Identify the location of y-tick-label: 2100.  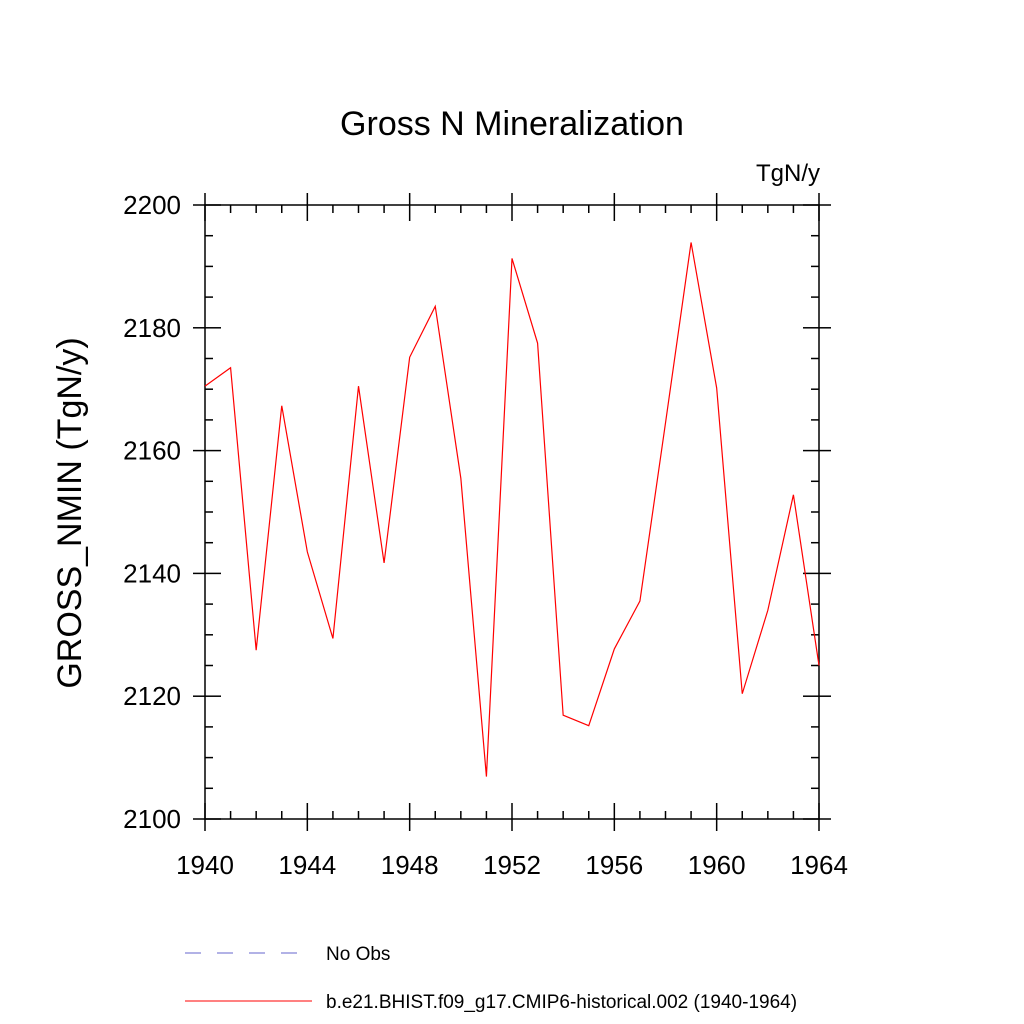
(152, 819).